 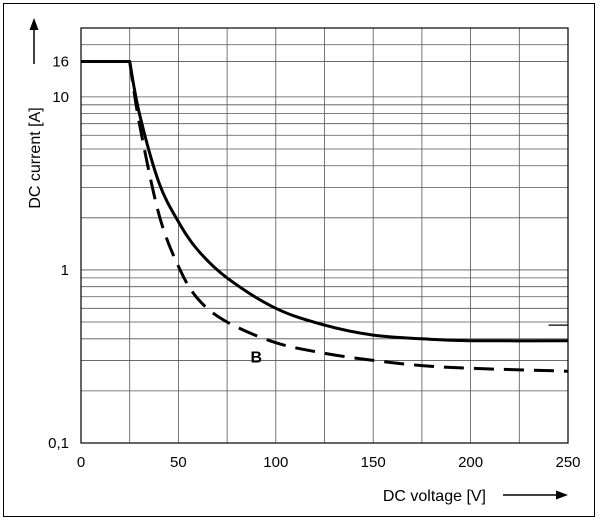 What do you see at coordinates (256, 357) in the screenshot?
I see `series-b-label: B` at bounding box center [256, 357].